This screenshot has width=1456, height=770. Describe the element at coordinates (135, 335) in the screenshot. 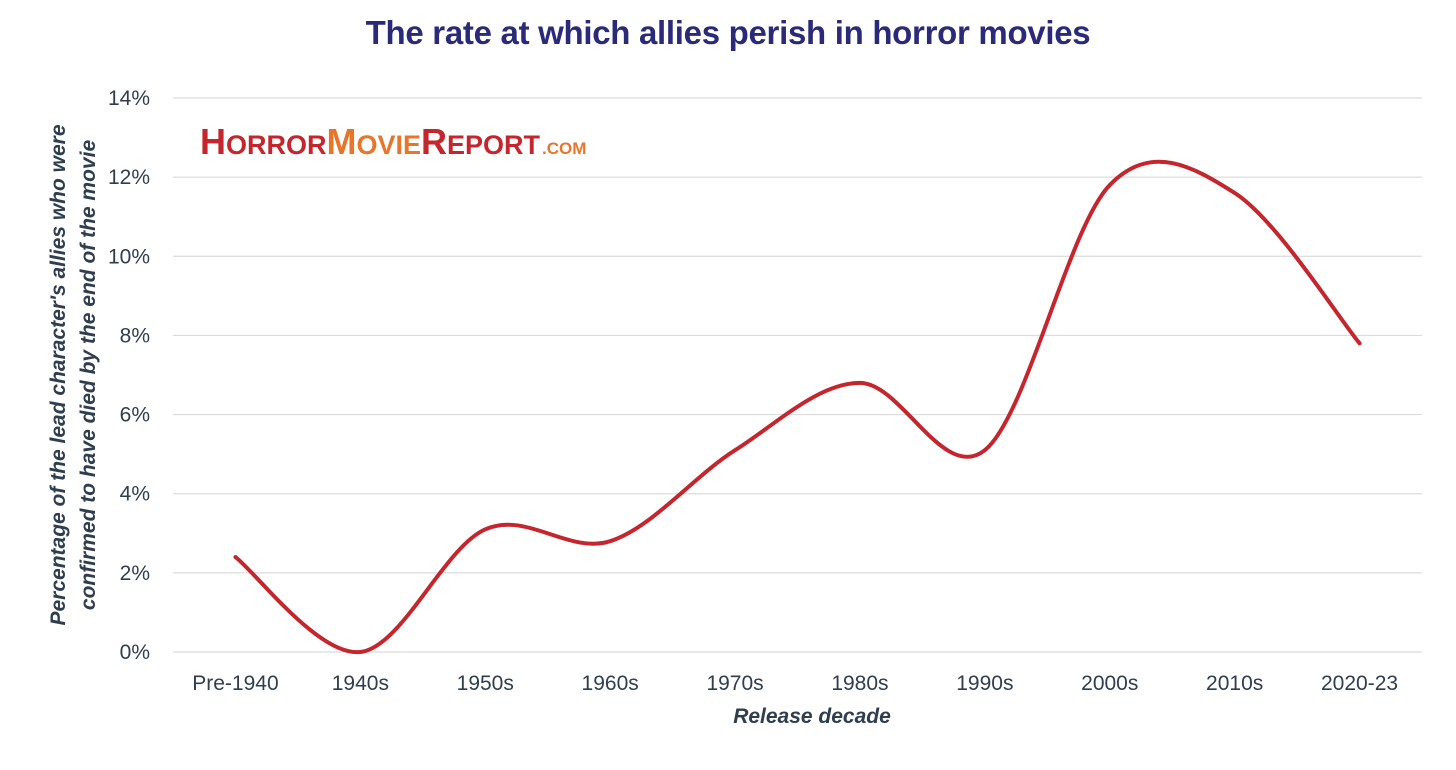

I see `y-tick-label: 8%` at that location.